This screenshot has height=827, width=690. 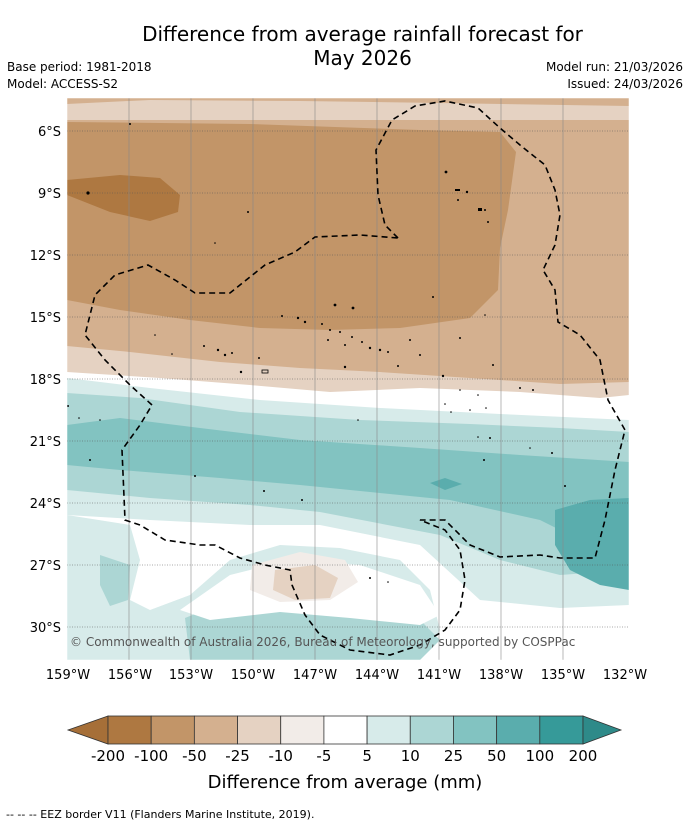 What do you see at coordinates (583, 756) in the screenshot?
I see `colorbar-tick-label: 200` at bounding box center [583, 756].